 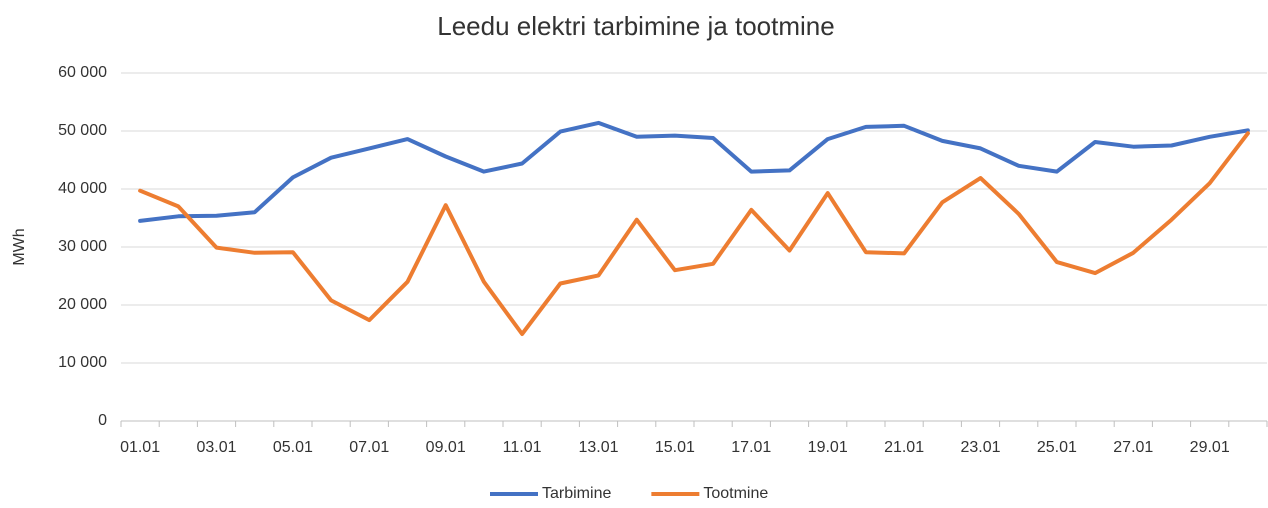 What do you see at coordinates (904, 447) in the screenshot?
I see `x-tick-label: 21.01` at bounding box center [904, 447].